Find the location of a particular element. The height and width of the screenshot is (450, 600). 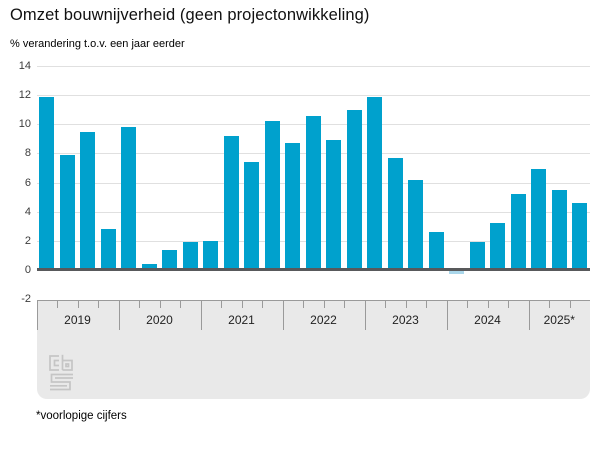

zero-axis-line is located at coordinates (313, 270).